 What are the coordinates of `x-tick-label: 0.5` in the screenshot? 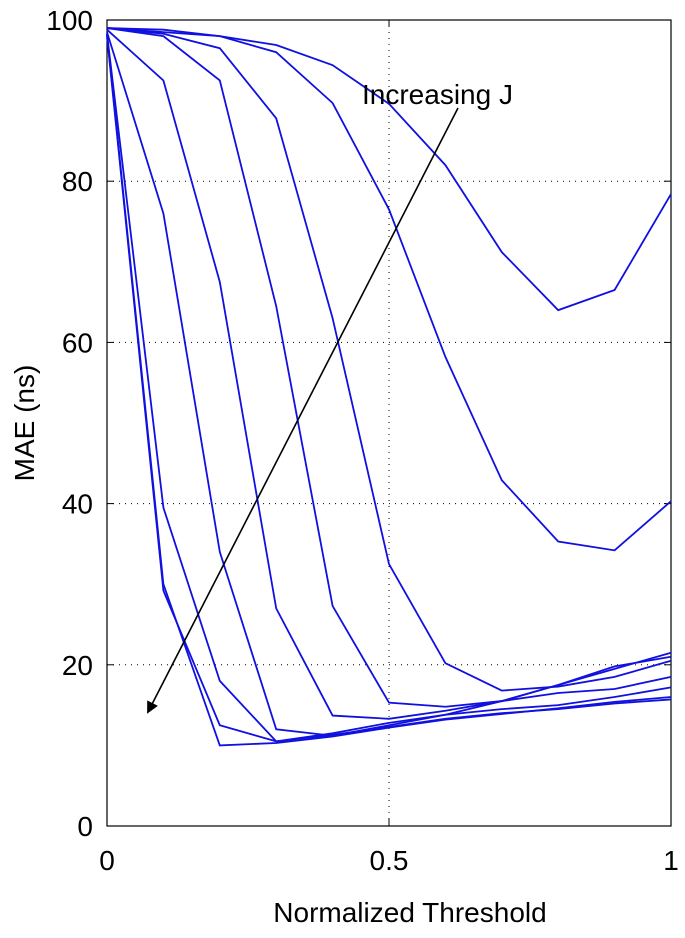 It's located at (389, 860).